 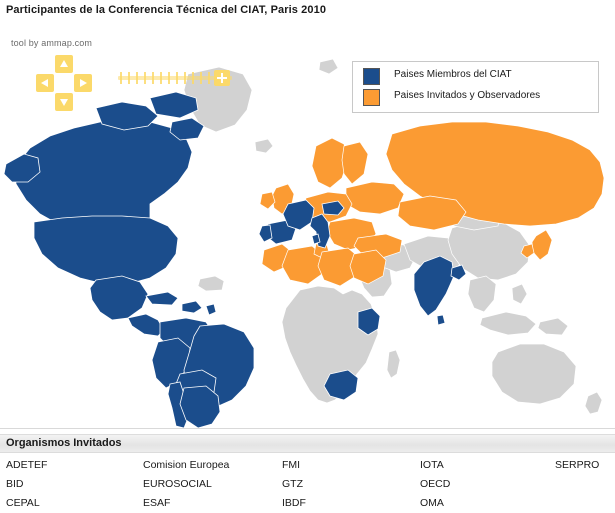 I want to click on zoom-slider-track, so click(x=175, y=78).